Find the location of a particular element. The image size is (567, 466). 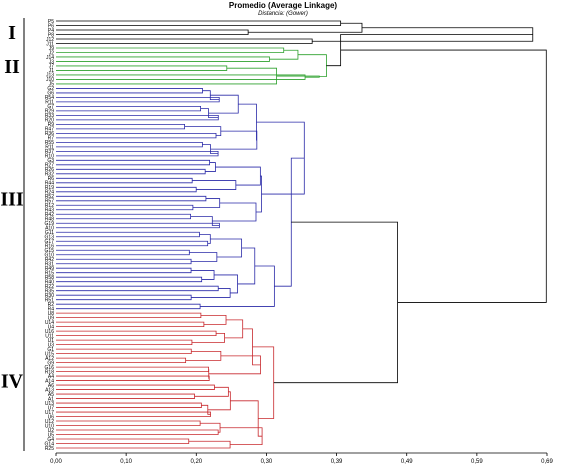

leaf-label: G3 is located at coordinates (50, 161).